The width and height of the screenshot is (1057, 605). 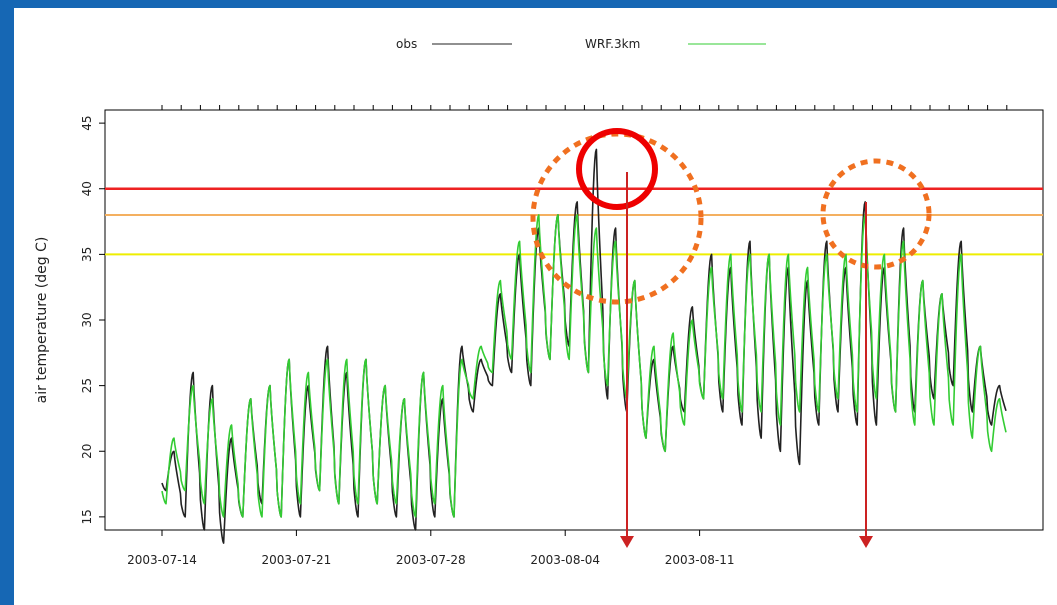 What do you see at coordinates (162, 560) in the screenshot?
I see `x-tick-label: 2003-07-14` at bounding box center [162, 560].